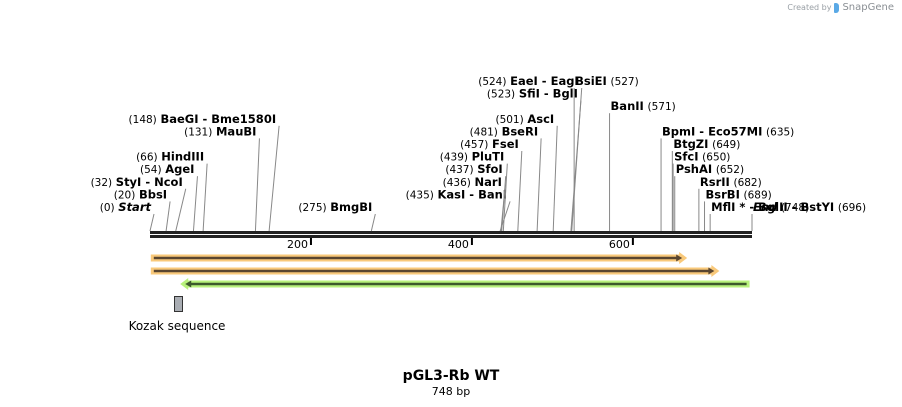  What do you see at coordinates (458, 244) in the screenshot?
I see `ruler-tick-label: 400` at bounding box center [458, 244].